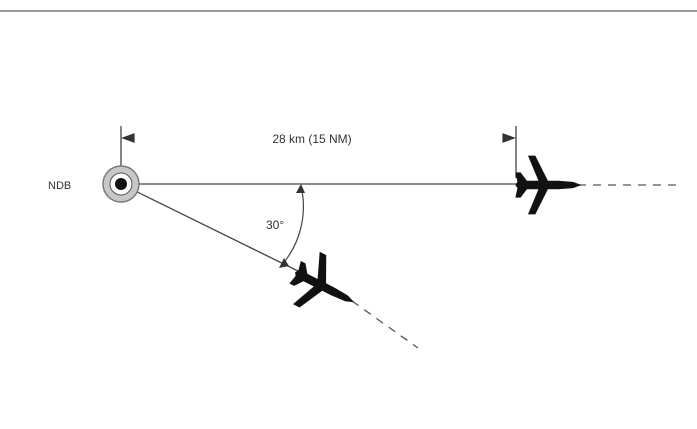 Image resolution: width=697 pixels, height=429 pixels. Describe the element at coordinates (300, 188) in the screenshot. I see `angle-arc-arrow-top` at that location.